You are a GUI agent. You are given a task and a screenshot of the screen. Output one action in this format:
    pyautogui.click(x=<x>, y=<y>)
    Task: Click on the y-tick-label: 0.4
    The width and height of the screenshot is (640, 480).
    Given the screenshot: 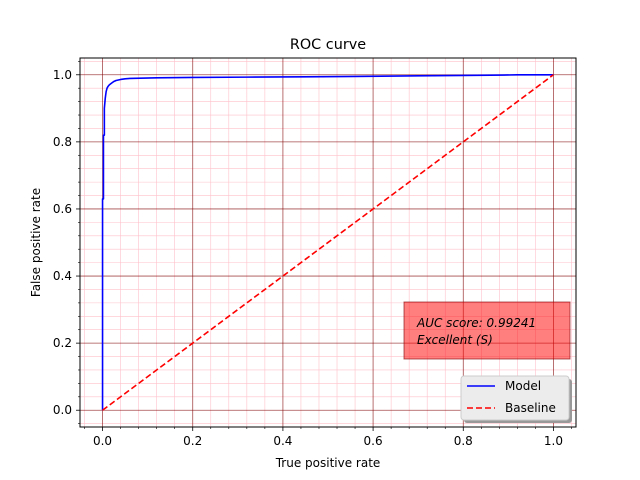 What is the action you would take?
    pyautogui.click(x=62, y=276)
    